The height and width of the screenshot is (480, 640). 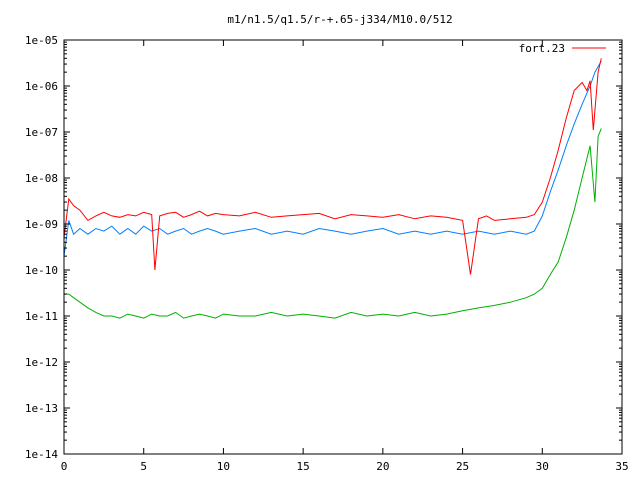 What do you see at coordinates (41, 86) in the screenshot?
I see `y-tick-label: 1e-06` at bounding box center [41, 86].